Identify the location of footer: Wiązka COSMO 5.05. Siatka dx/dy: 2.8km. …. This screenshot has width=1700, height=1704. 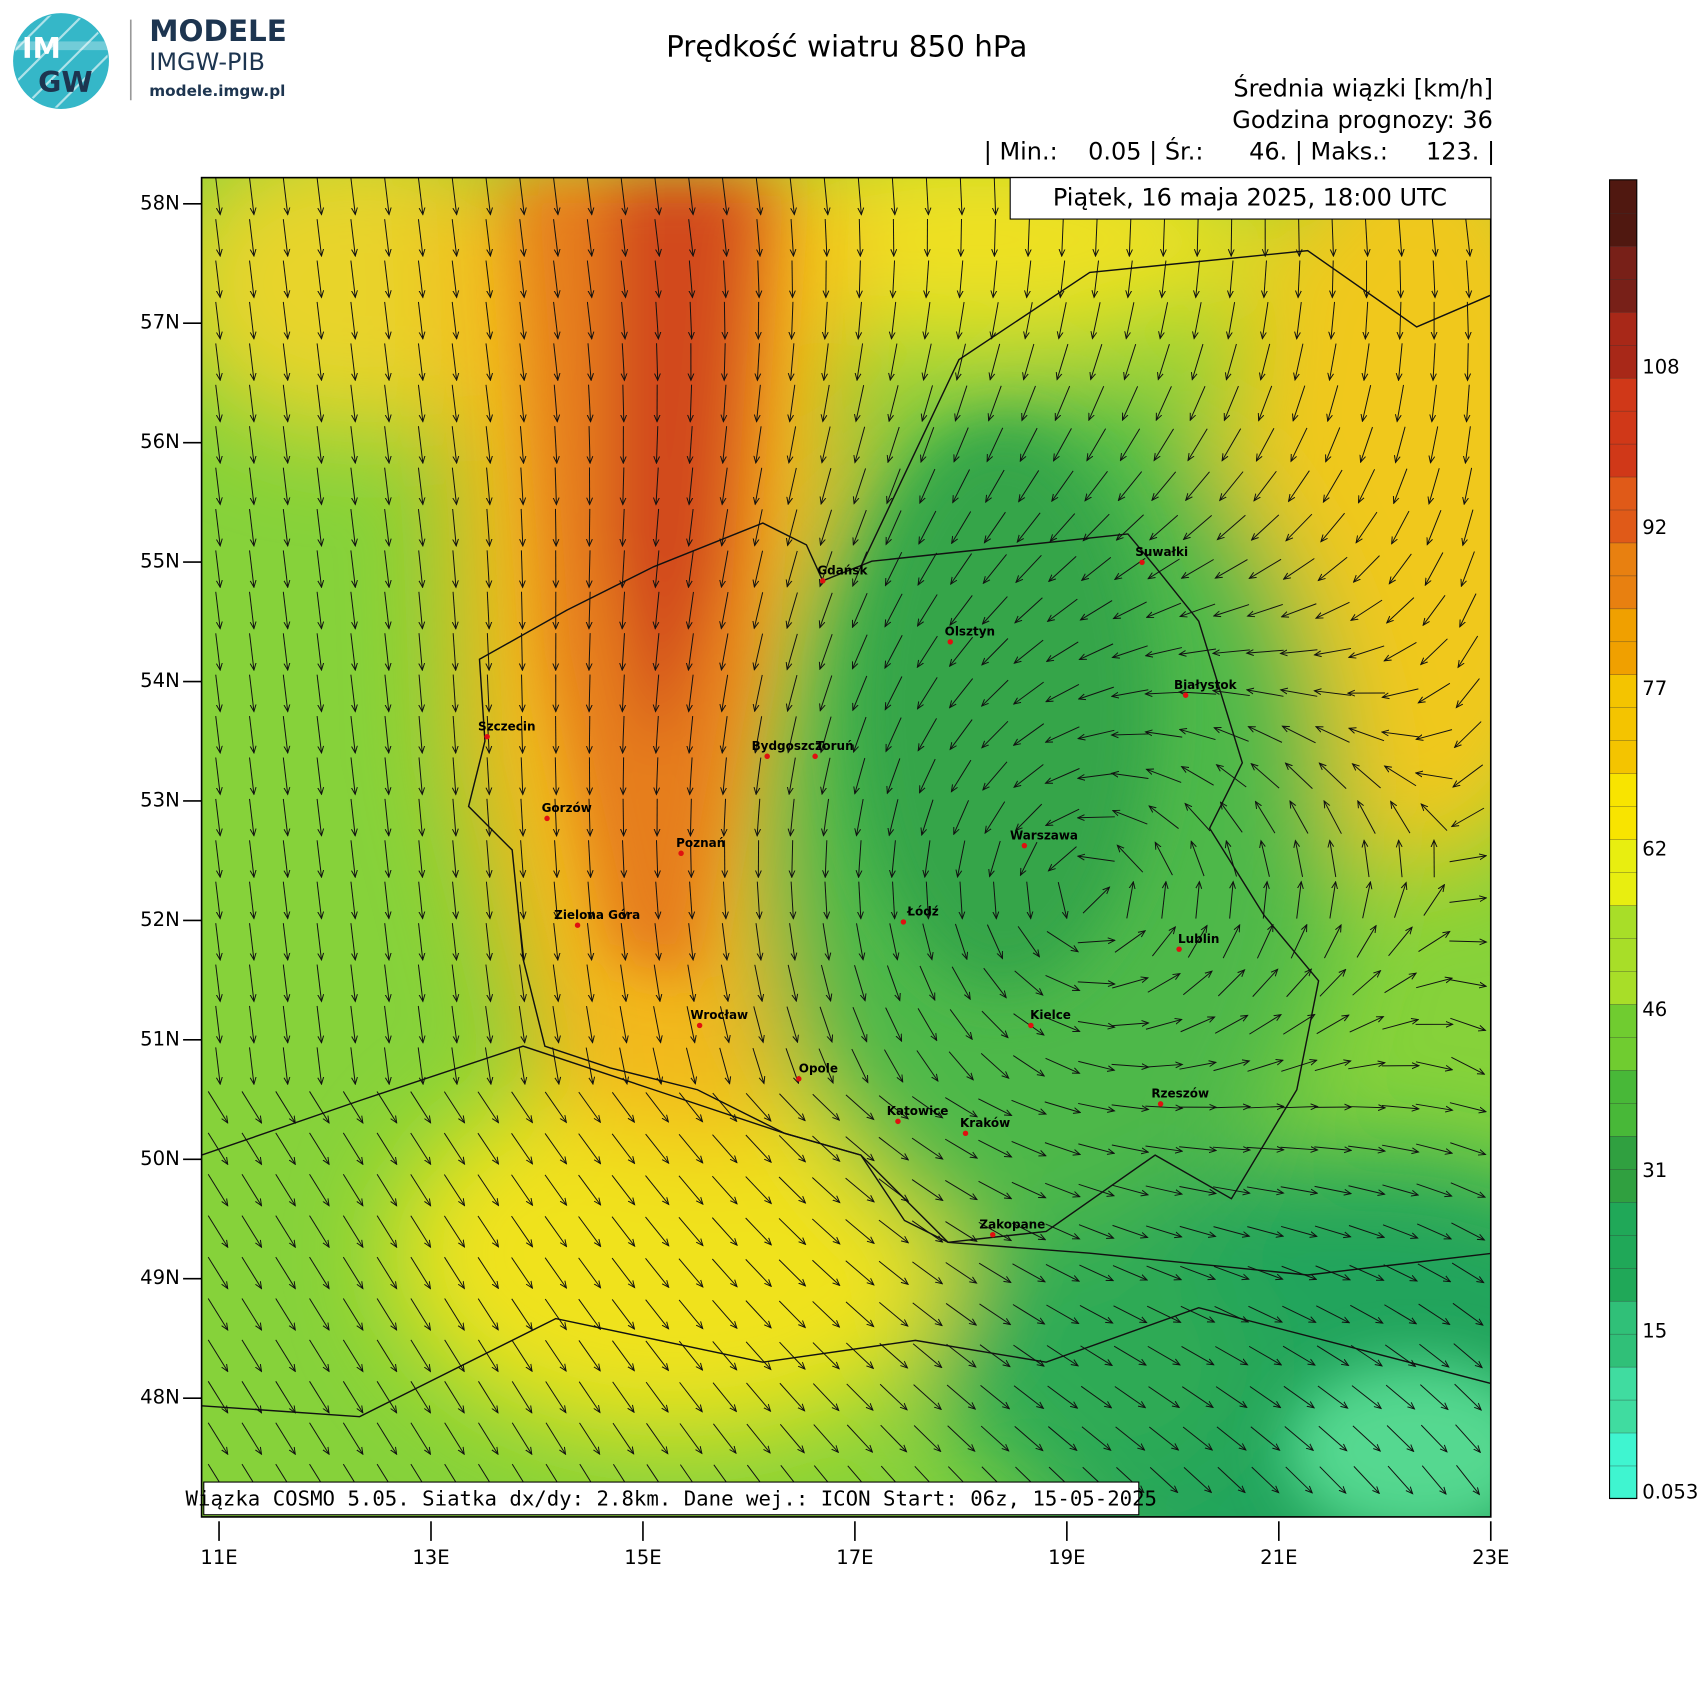
(671, 1498).